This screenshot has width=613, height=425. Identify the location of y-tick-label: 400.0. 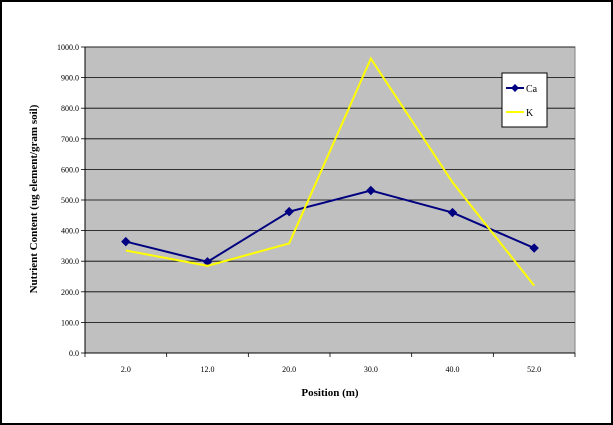
(70, 231).